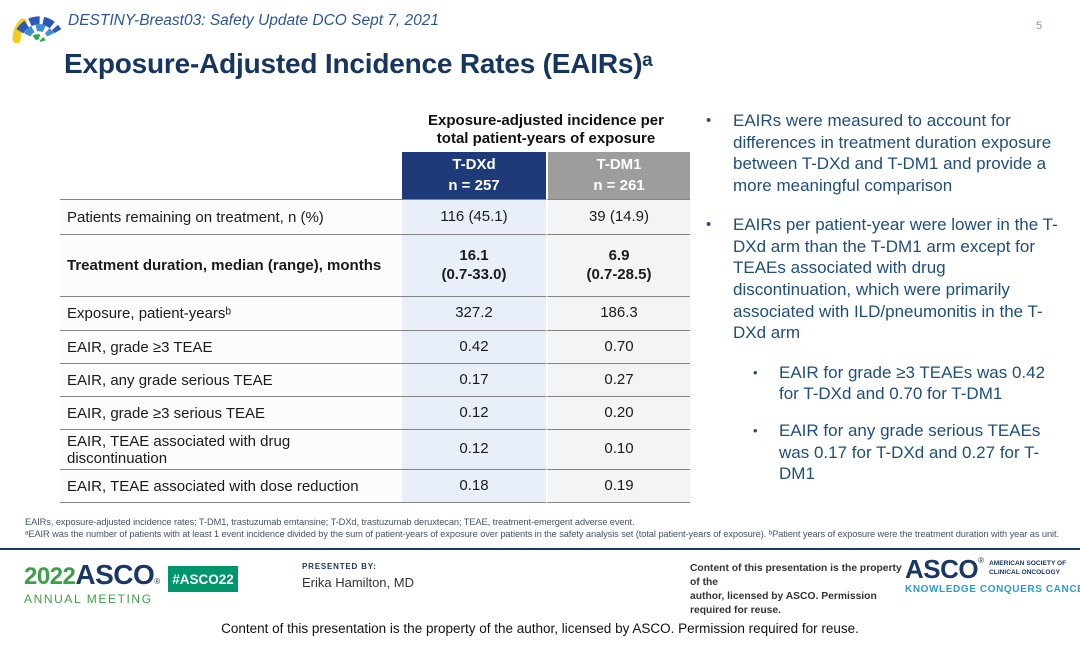 This screenshot has width=1080, height=648. I want to click on column-header-tdxd: T-DXd n = 257, so click(474, 175).